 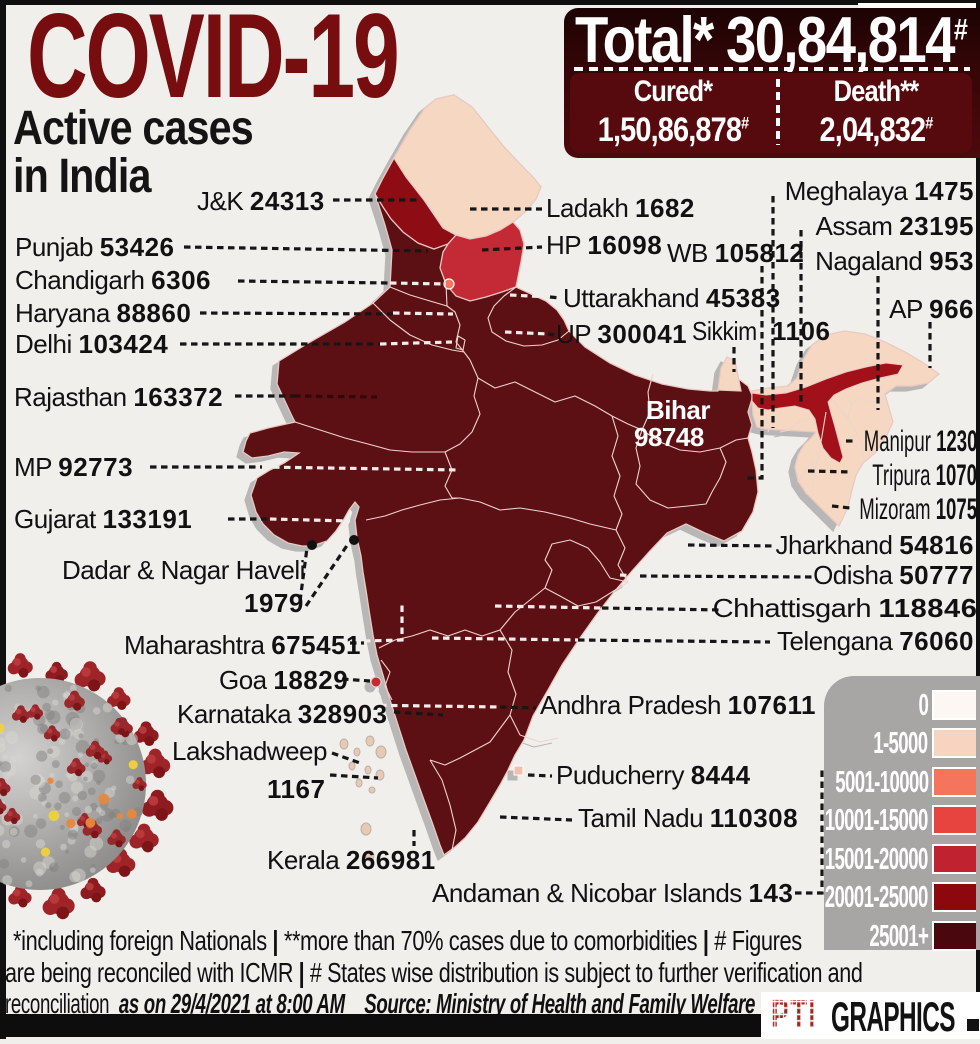 What do you see at coordinates (794, 1015) in the screenshot?
I see `svg-text: PTI` at bounding box center [794, 1015].